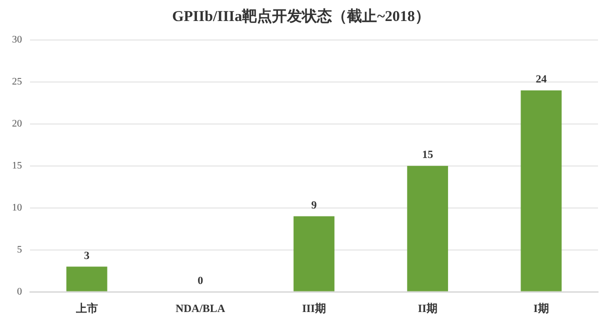  Describe the element at coordinates (19, 292) in the screenshot. I see `y-tick-label: 0` at that location.